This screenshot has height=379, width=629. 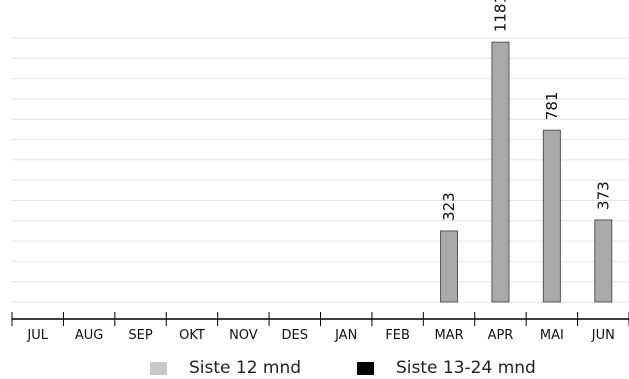 I want to click on legend: Siste 12 mnd Siste 13-24 mnd, so click(x=314, y=368).